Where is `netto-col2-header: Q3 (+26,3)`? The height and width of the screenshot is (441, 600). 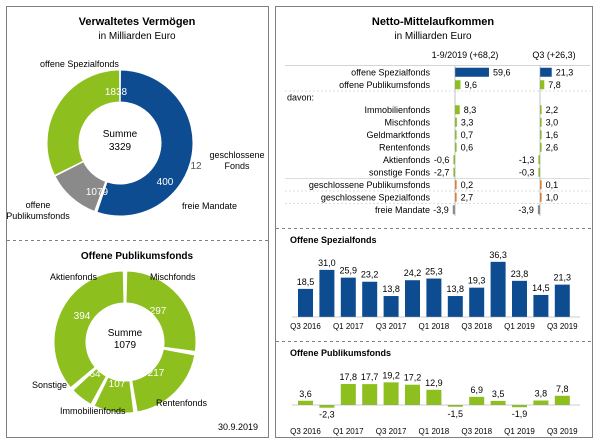
netto-col2-header: Q3 (+26,3) is located at coordinates (553, 55).